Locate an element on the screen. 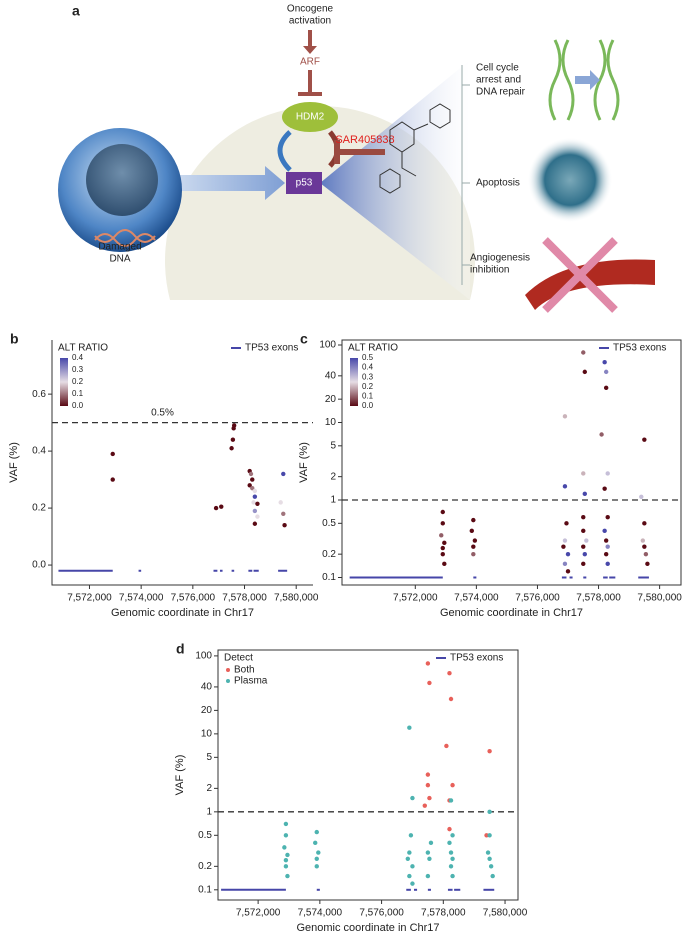  colorbar is located at coordinates (64, 382).